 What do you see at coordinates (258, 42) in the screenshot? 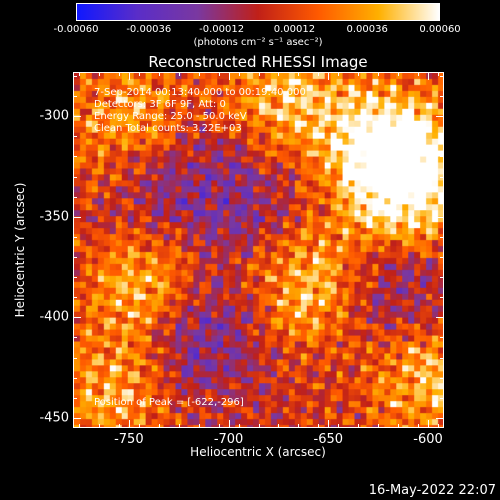
I see `colorbar-units-label: (photons cm⁻² s⁻¹ asec⁻²)` at bounding box center [258, 42].